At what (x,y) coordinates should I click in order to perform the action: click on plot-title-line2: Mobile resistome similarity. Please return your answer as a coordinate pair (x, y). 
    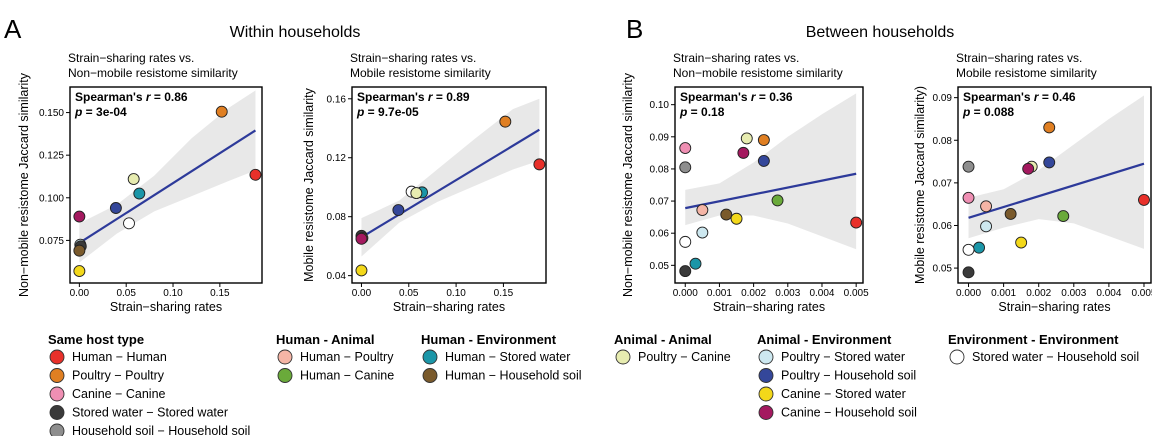
    Looking at the image, I should click on (1026, 73).